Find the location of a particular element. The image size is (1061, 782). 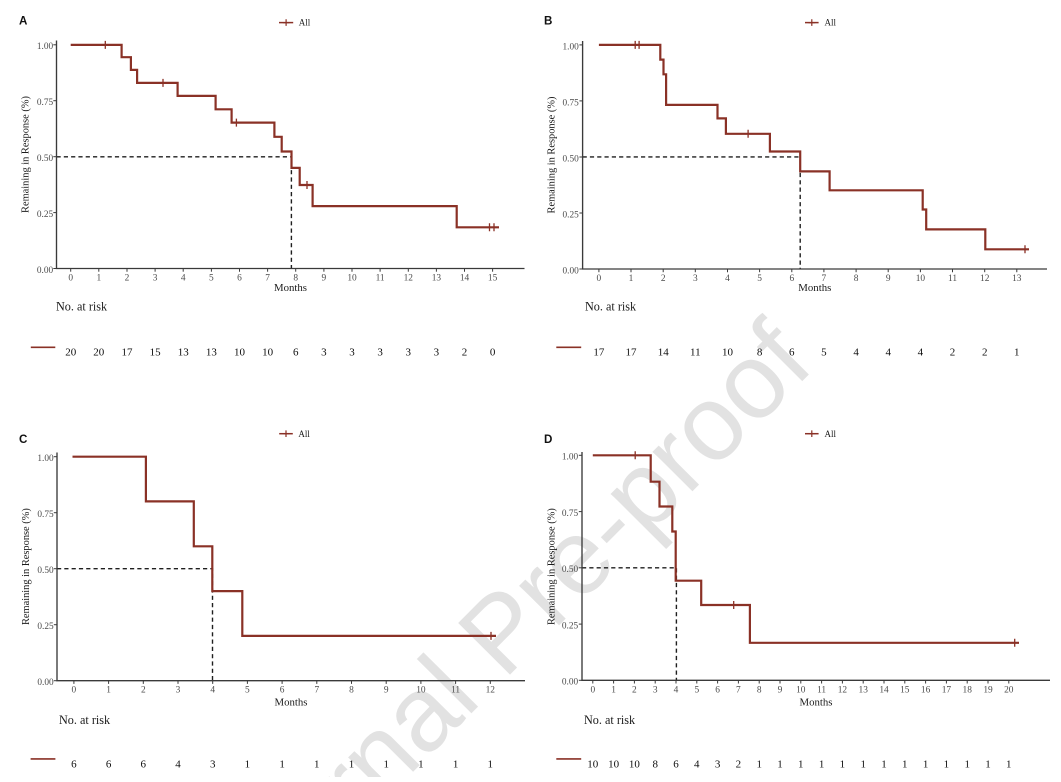

svg-text: 0.50 is located at coordinates (45, 159).